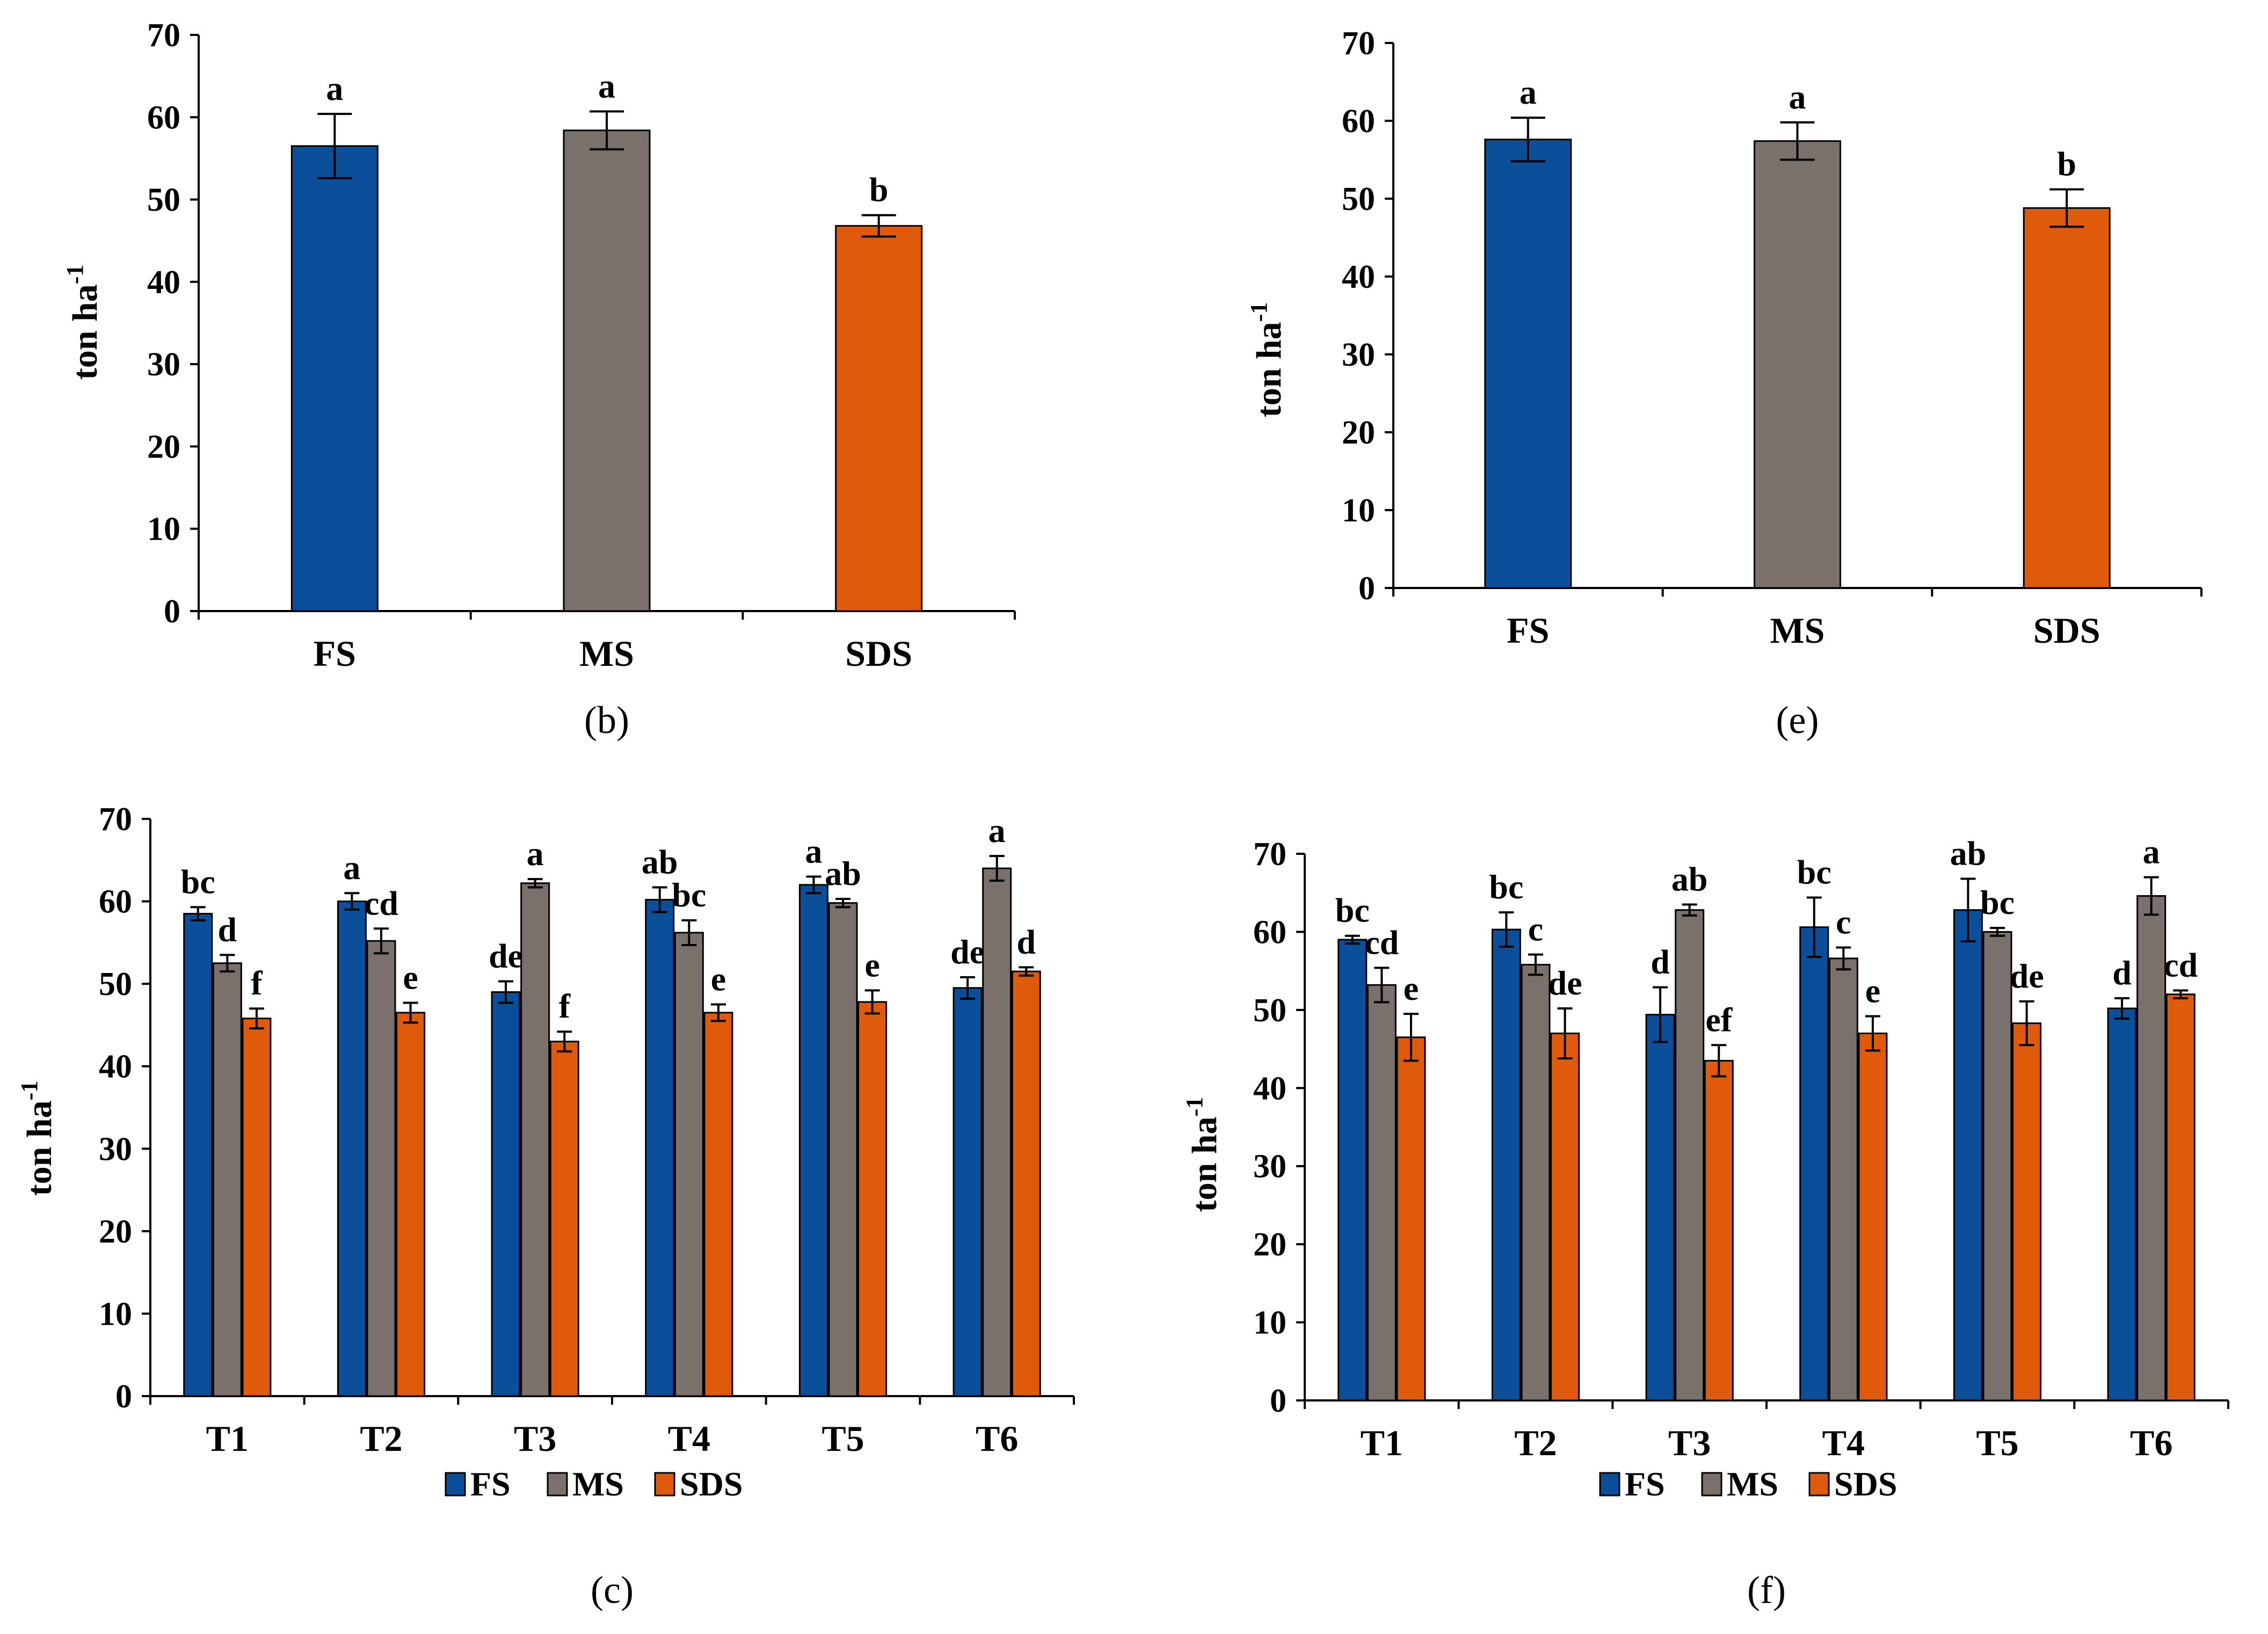 The width and height of the screenshot is (2268, 1634). Describe the element at coordinates (228, 1438) in the screenshot. I see `x-tick-label: T1` at that location.